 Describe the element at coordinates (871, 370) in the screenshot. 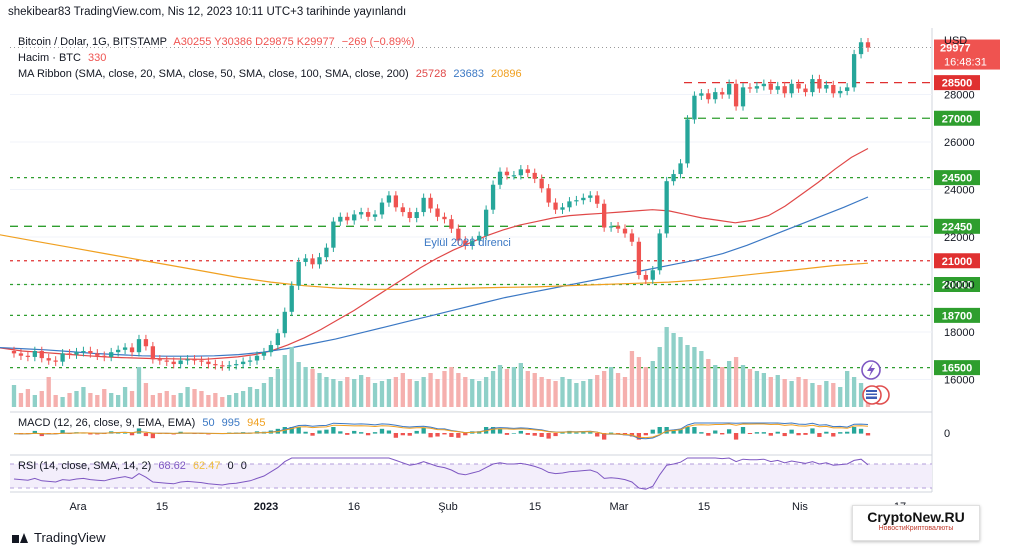

I see `lightning-icon` at that location.